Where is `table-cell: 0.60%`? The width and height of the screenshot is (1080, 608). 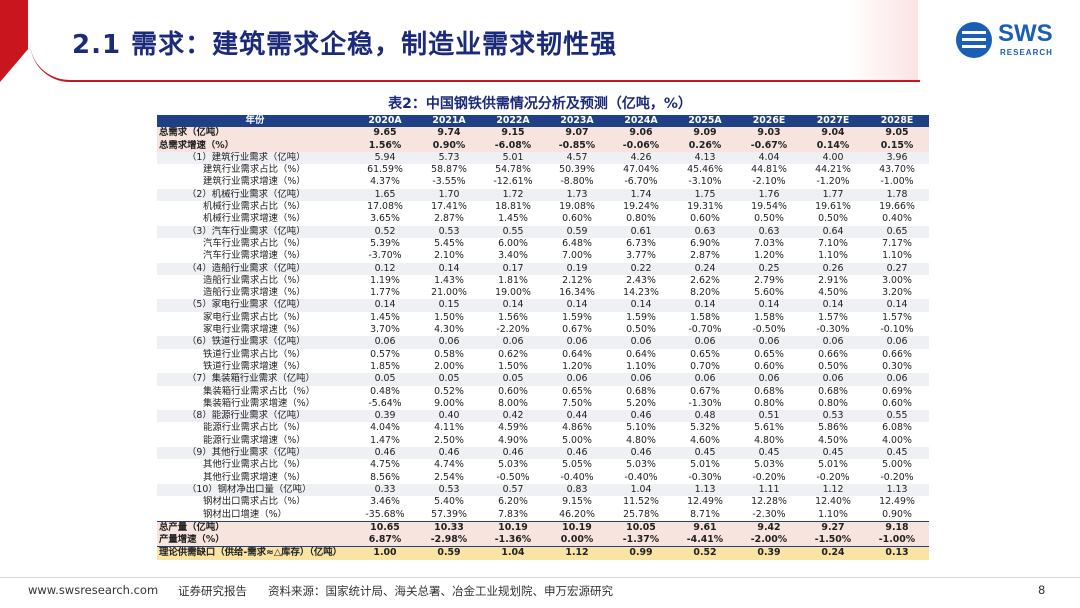 table-cell: 0.60% is located at coordinates (577, 219).